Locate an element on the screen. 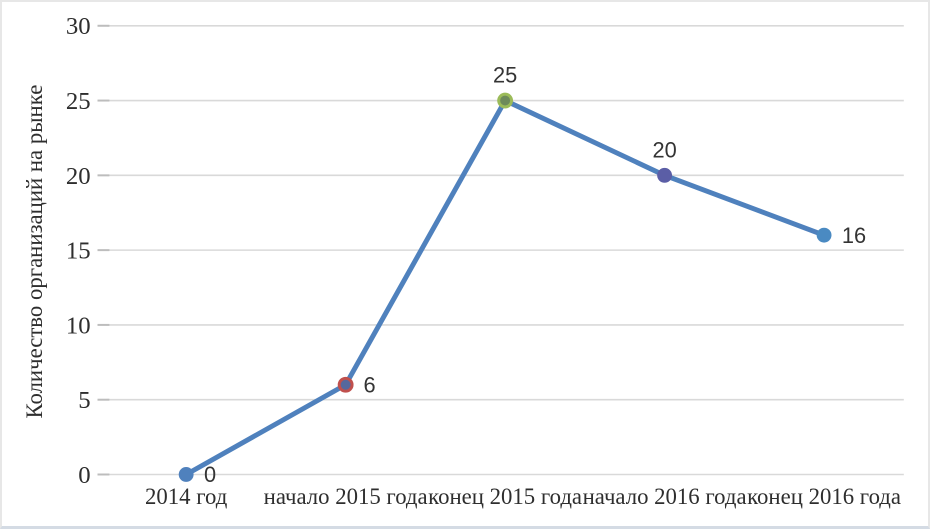  x-tick-label: начало 2015 года is located at coordinates (346, 496).